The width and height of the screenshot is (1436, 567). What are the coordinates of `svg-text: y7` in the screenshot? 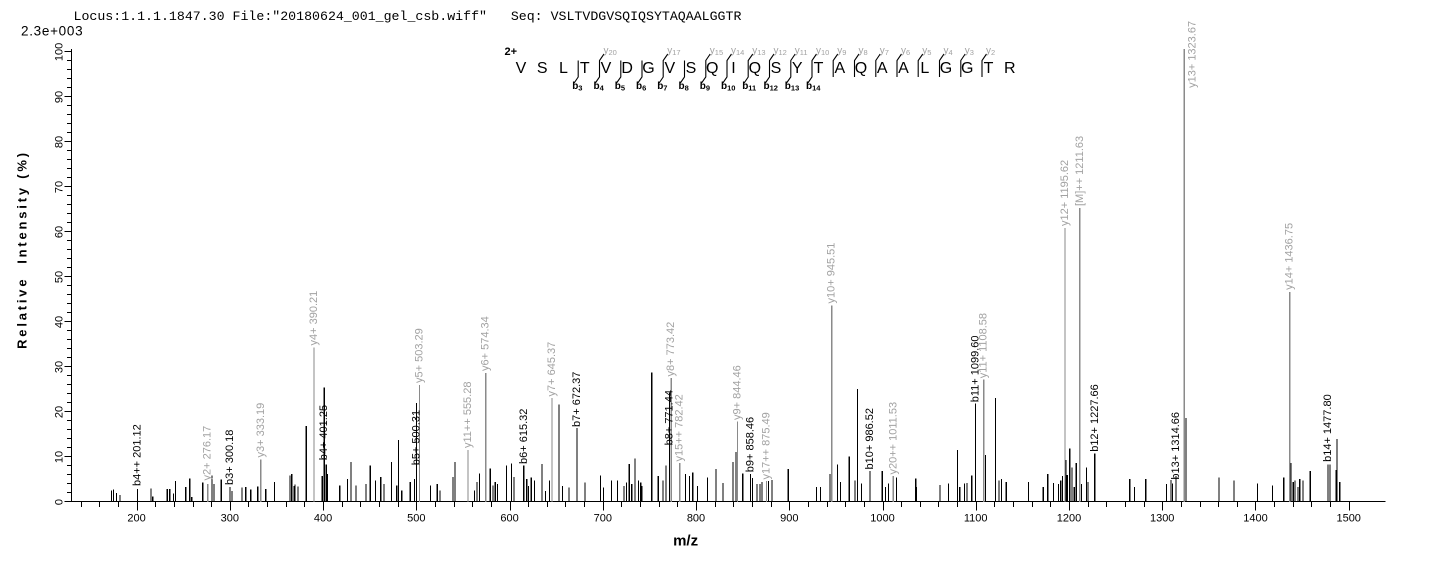 It's located at (884, 52).